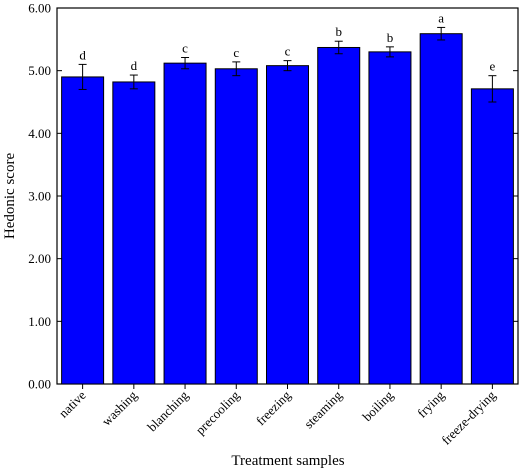 Image resolution: width=526 pixels, height=470 pixels. I want to click on y-tick-label: 3.00, so click(39, 196).